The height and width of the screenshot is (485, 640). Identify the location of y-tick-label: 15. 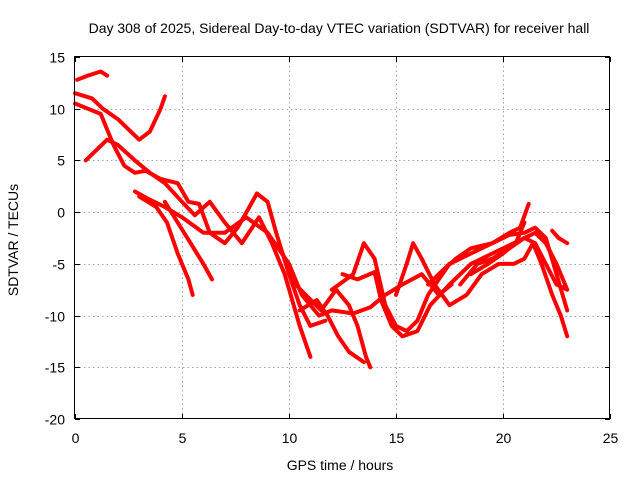
(57, 58).